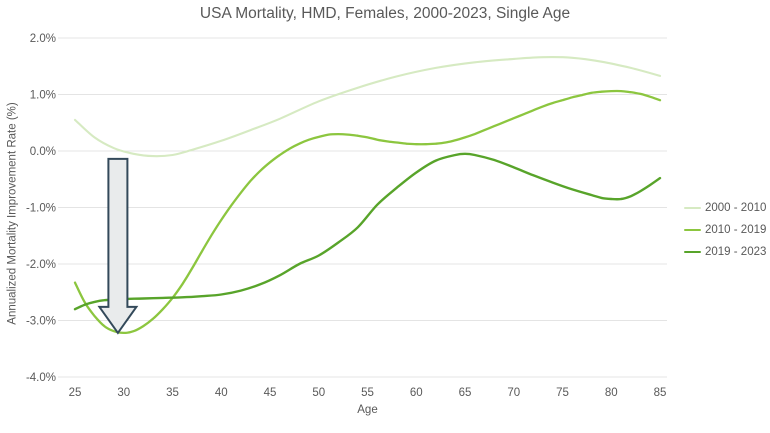 The width and height of the screenshot is (770, 433). I want to click on legend-entry-2000-2010: 2000 - 2010, so click(725, 208).